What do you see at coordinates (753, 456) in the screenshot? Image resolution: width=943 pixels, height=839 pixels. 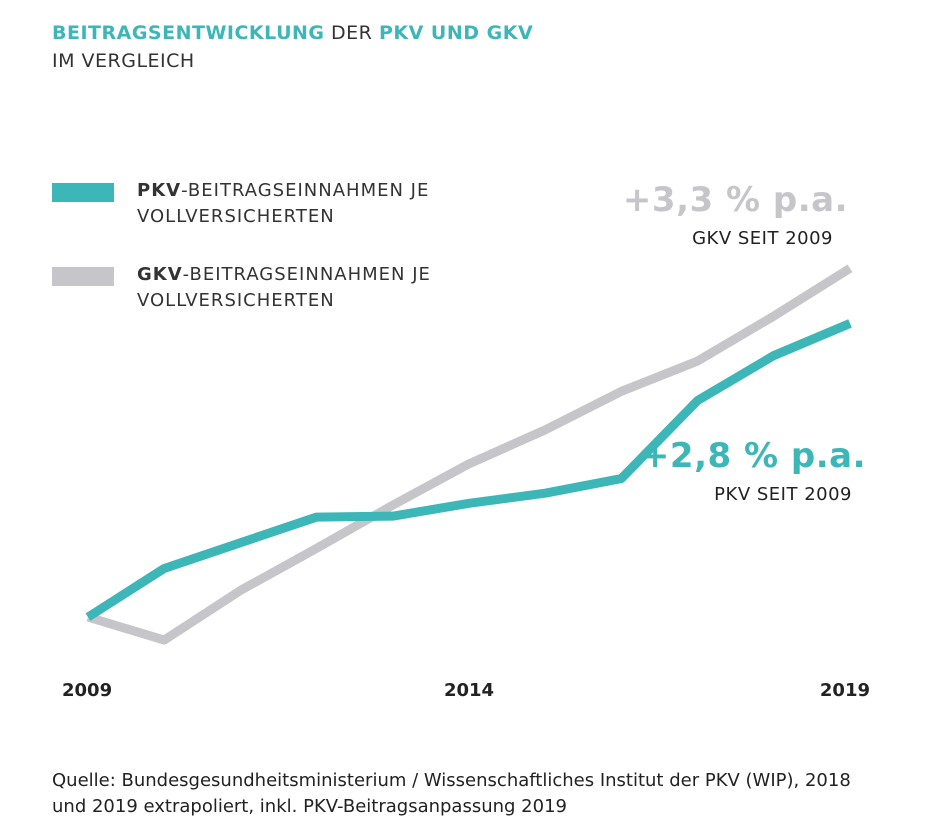 I see `annotation: +2,8 % p.a.` at bounding box center [753, 456].